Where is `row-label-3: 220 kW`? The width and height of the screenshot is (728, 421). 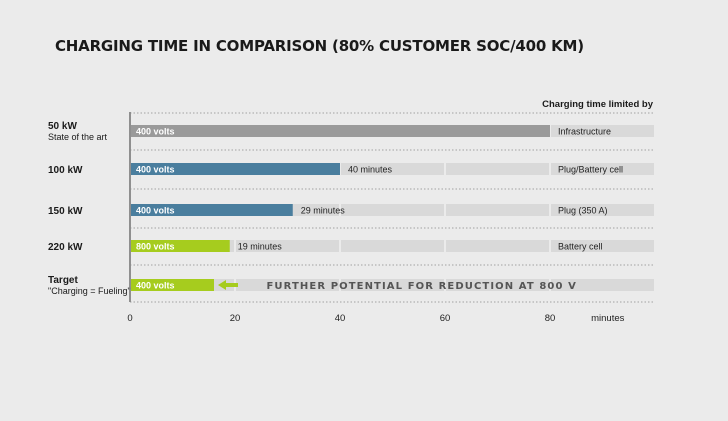
row-label-3: 220 kW is located at coordinates (65, 247).